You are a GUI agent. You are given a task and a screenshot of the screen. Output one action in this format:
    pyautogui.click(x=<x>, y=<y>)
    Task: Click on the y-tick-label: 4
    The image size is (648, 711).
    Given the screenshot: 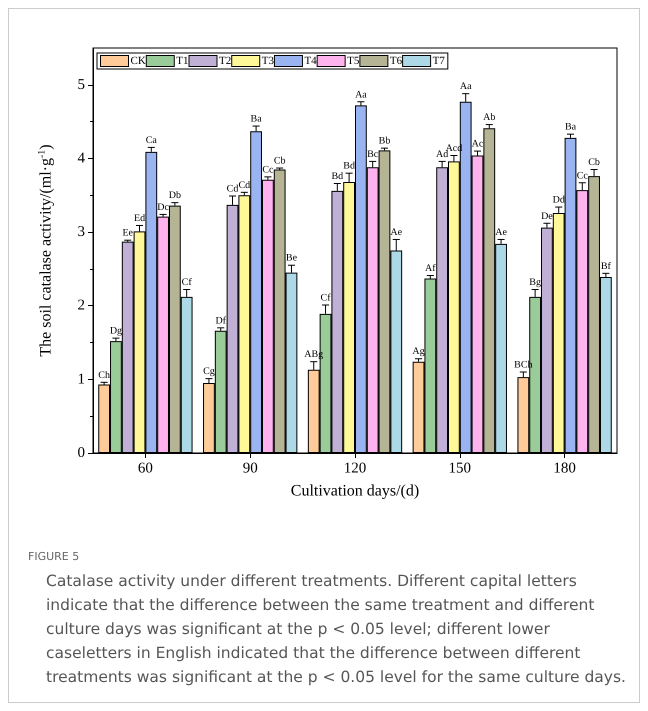 What is the action you would take?
    pyautogui.click(x=82, y=158)
    